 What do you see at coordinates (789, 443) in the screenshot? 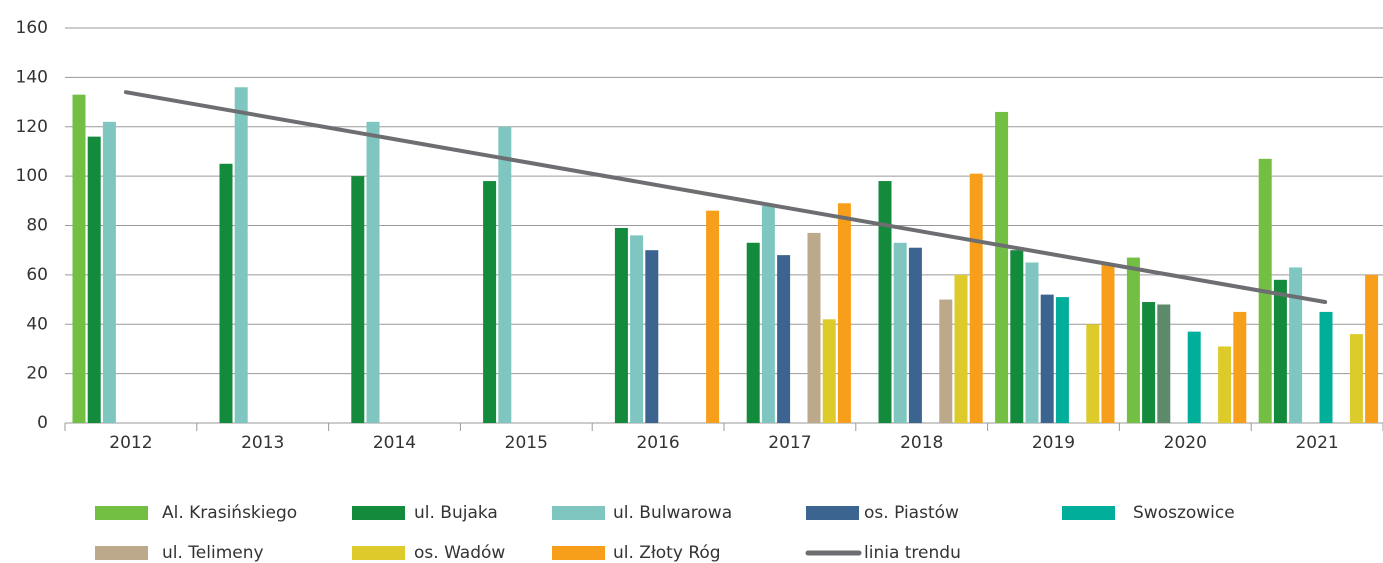
I see `x-tick-label: 2017` at bounding box center [789, 443].